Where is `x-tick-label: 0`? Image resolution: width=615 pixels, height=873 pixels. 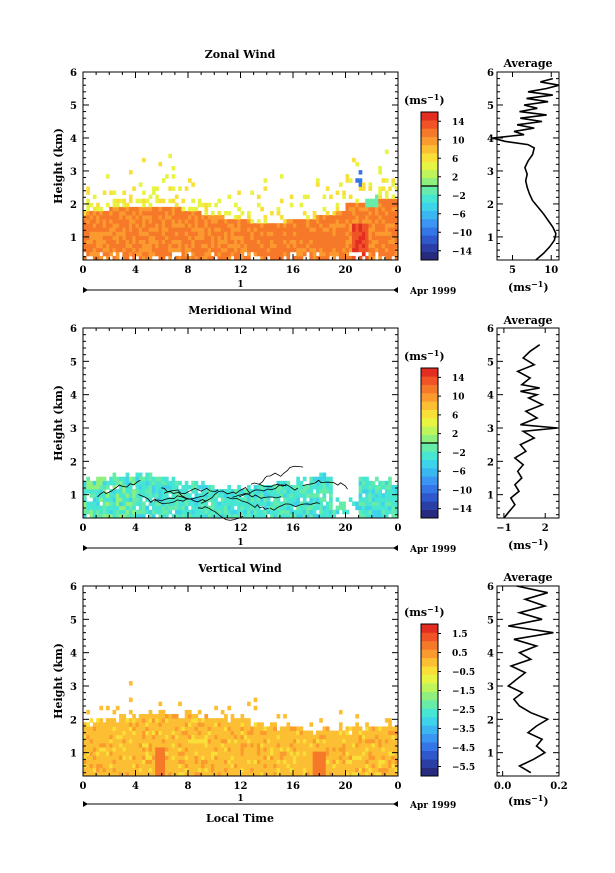 x-tick-label: 0 is located at coordinates (83, 270).